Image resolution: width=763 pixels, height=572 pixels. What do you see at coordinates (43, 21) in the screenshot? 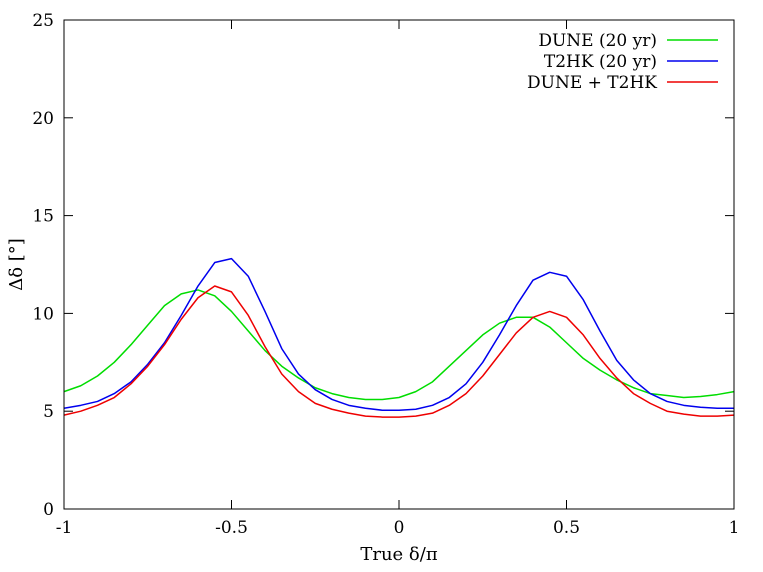
I see `y-tick-label: 25` at bounding box center [43, 21].